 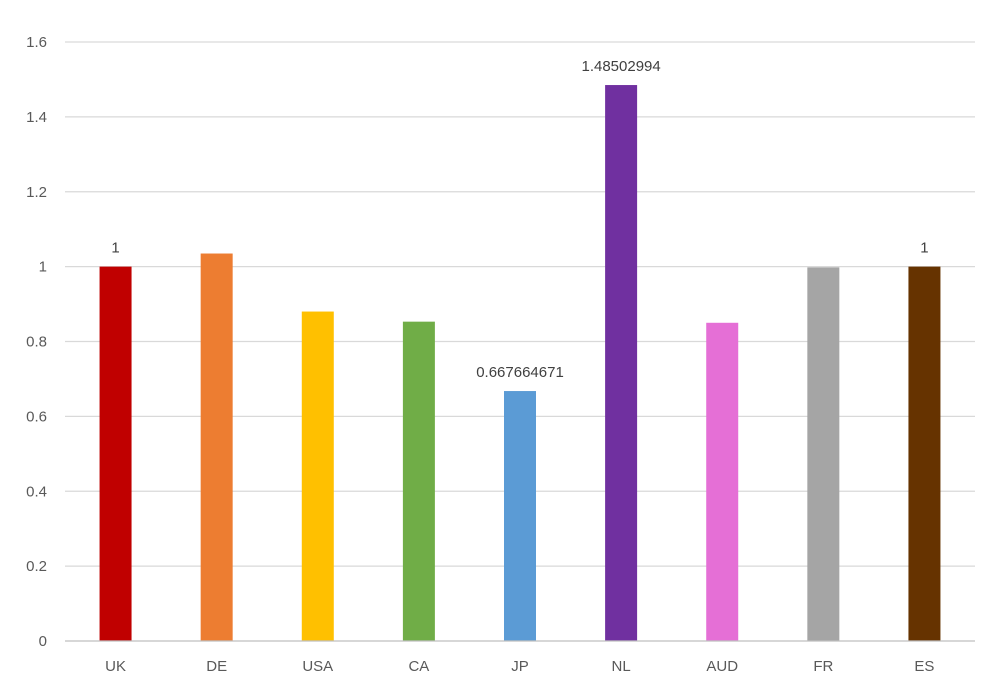 I want to click on x-category-label: NL, so click(x=621, y=666).